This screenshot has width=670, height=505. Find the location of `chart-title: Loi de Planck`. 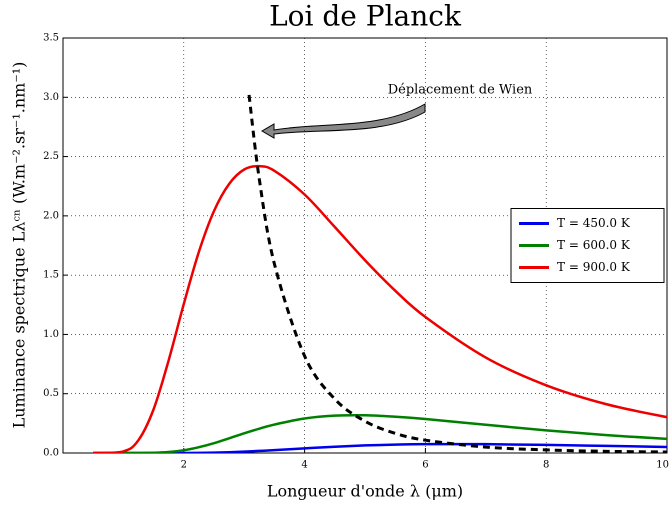

chart-title: Loi de Planck is located at coordinates (365, 16).